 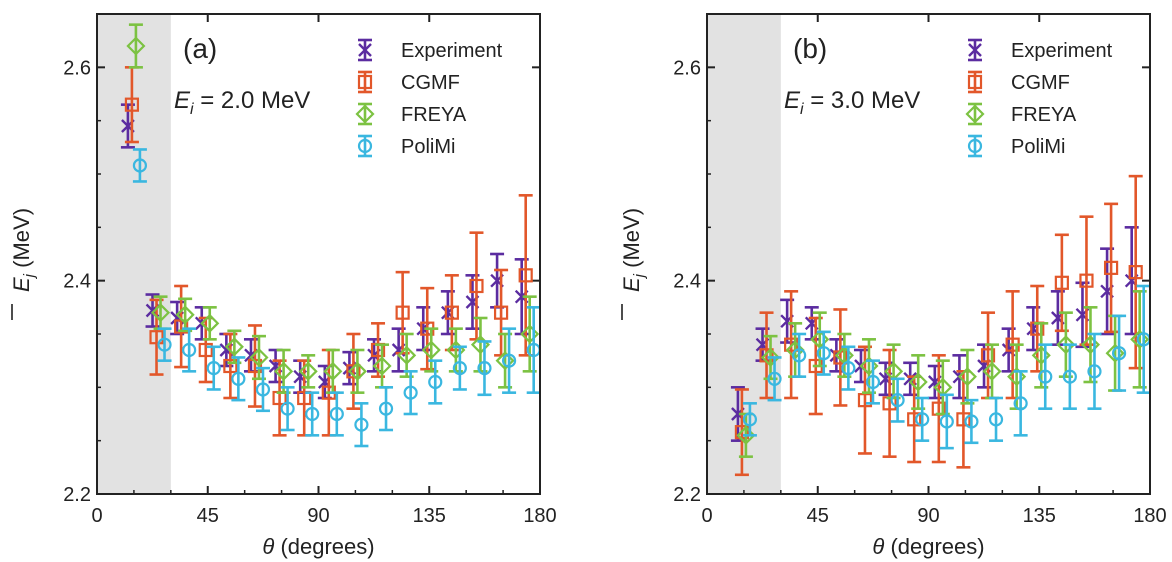 What do you see at coordinates (268, 546) in the screenshot?
I see `panel-a-x-axis-symbol: θ` at bounding box center [268, 546].